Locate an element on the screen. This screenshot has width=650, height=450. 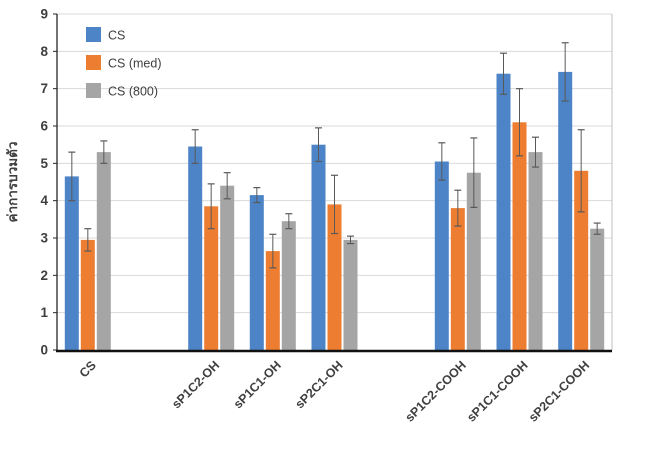
y-tick-label-2: 2 is located at coordinates (44, 275).